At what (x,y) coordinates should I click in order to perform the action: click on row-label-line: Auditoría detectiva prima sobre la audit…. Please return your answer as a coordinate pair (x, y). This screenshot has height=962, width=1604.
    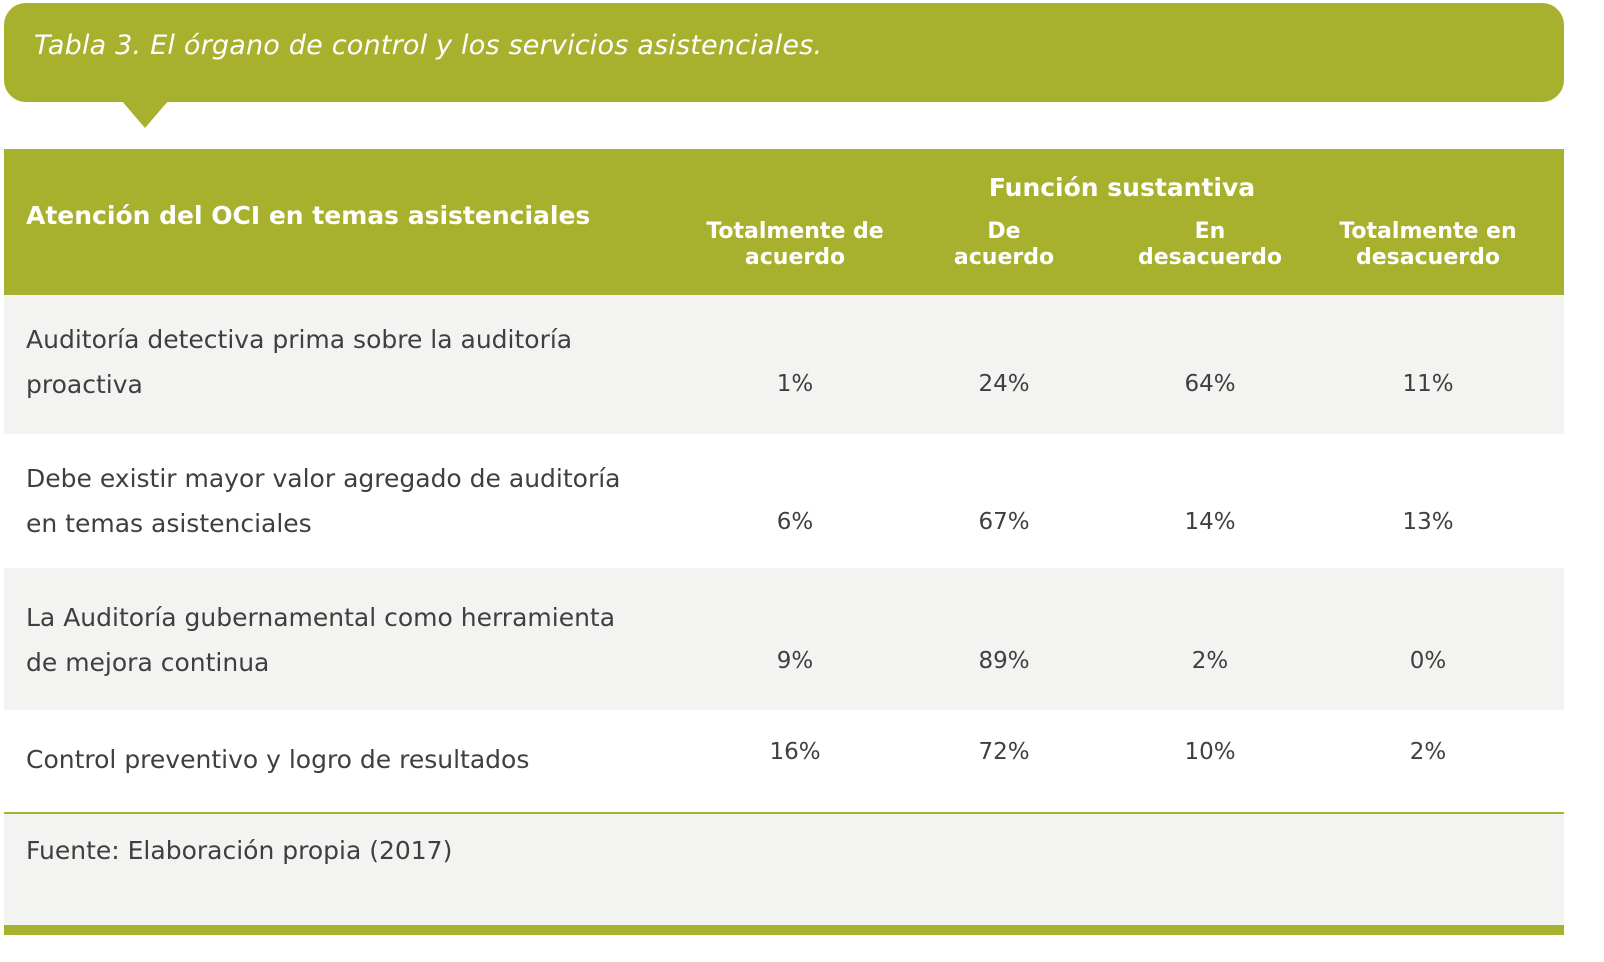
    Looking at the image, I should click on (299, 339).